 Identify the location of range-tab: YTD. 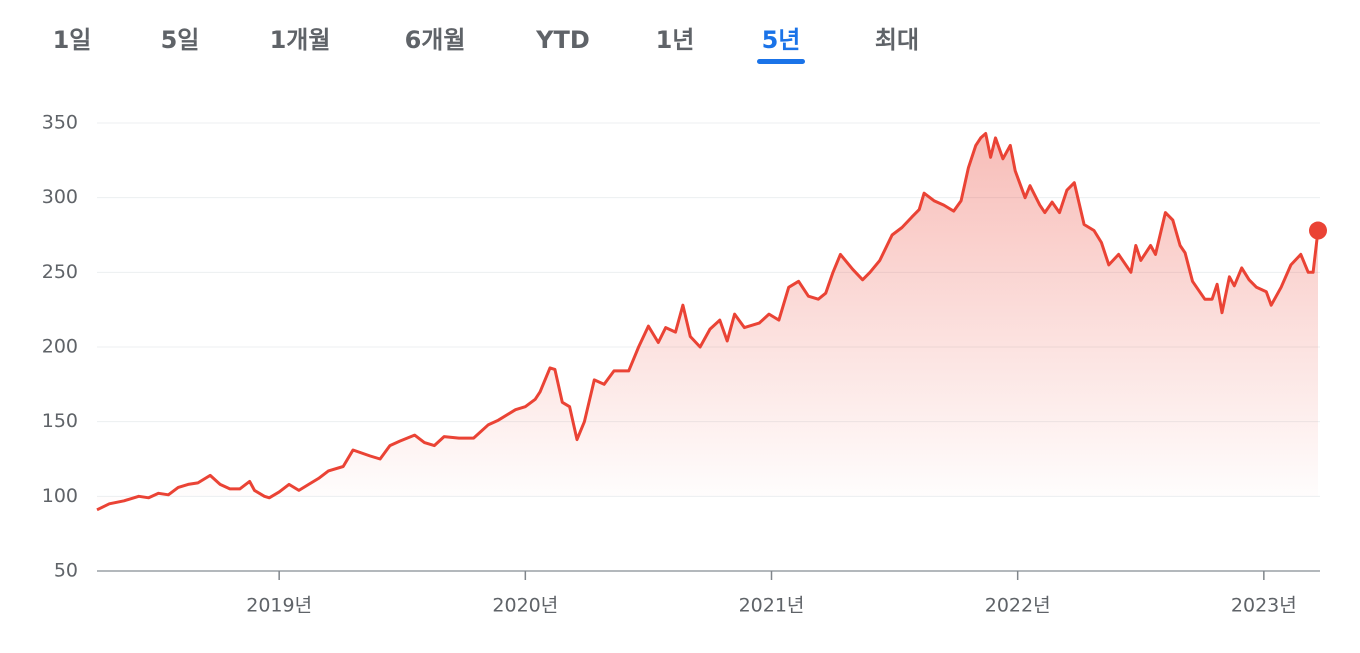
(562, 40).